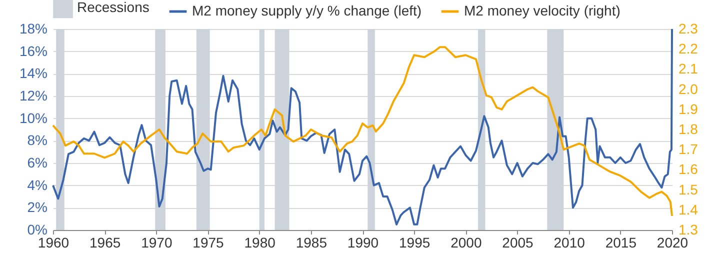 The width and height of the screenshot is (717, 261). I want to click on y-tick-label: 16%, so click(33, 50).